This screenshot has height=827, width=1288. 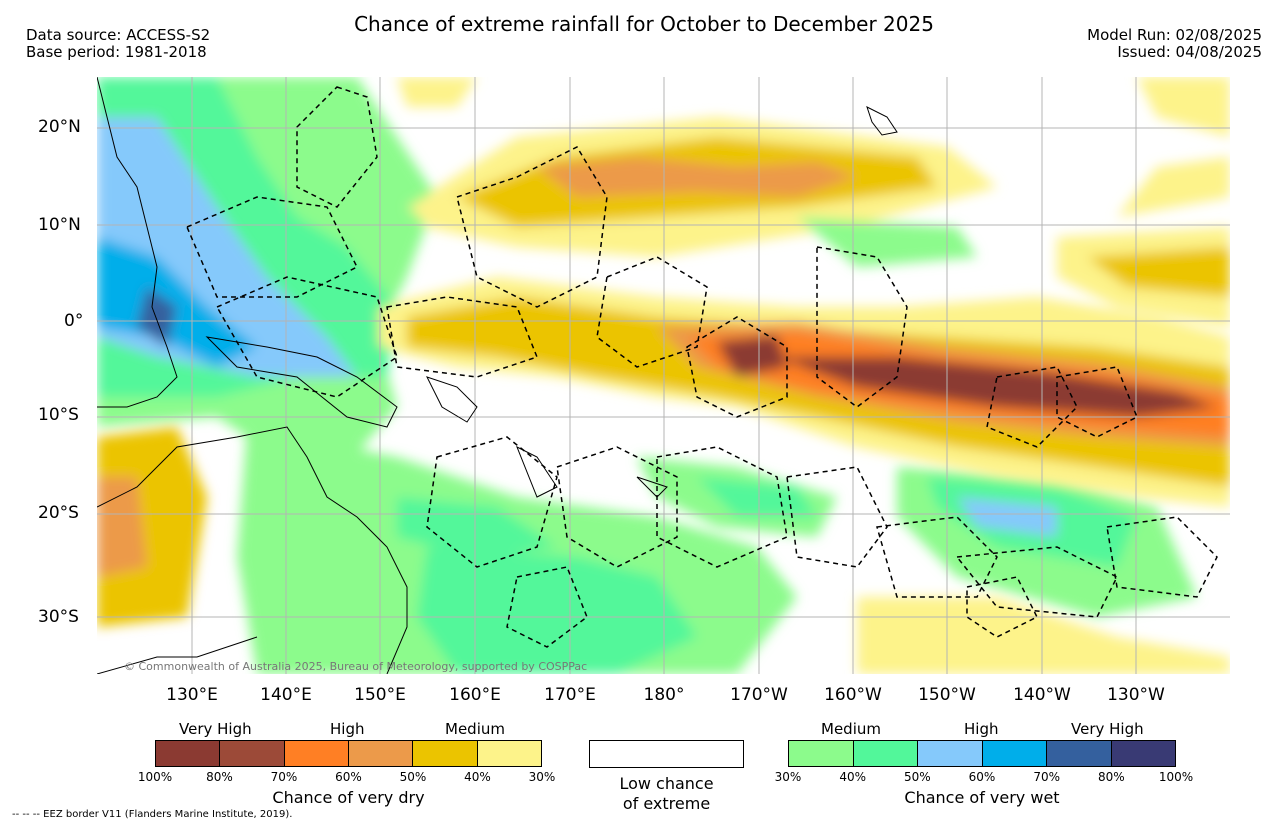 What do you see at coordinates (413, 777) in the screenshot?
I see `dry-tick-label: 50%` at bounding box center [413, 777].